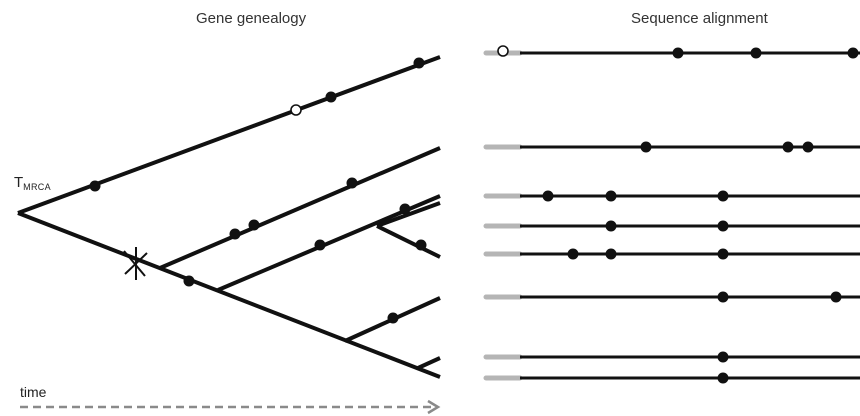 The height and width of the screenshot is (416, 860). I want to click on tree-branch-d, so click(408, 241).